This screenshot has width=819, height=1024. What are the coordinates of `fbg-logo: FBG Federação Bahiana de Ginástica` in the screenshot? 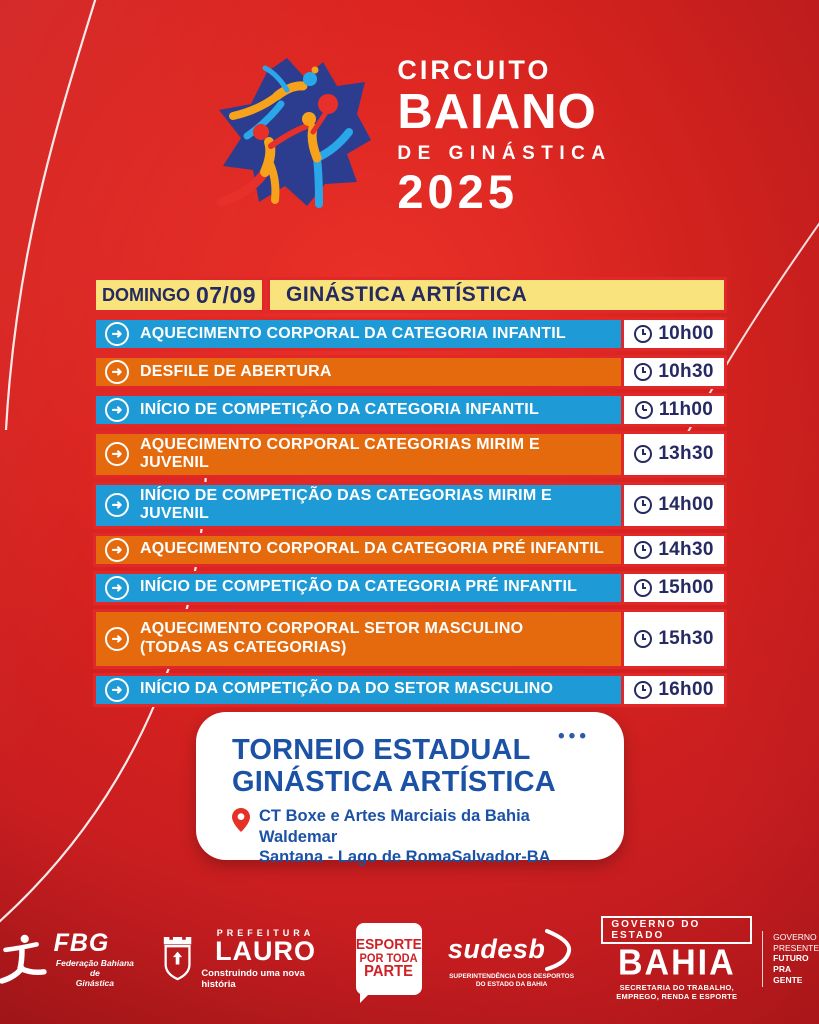 It's located at (68, 959).